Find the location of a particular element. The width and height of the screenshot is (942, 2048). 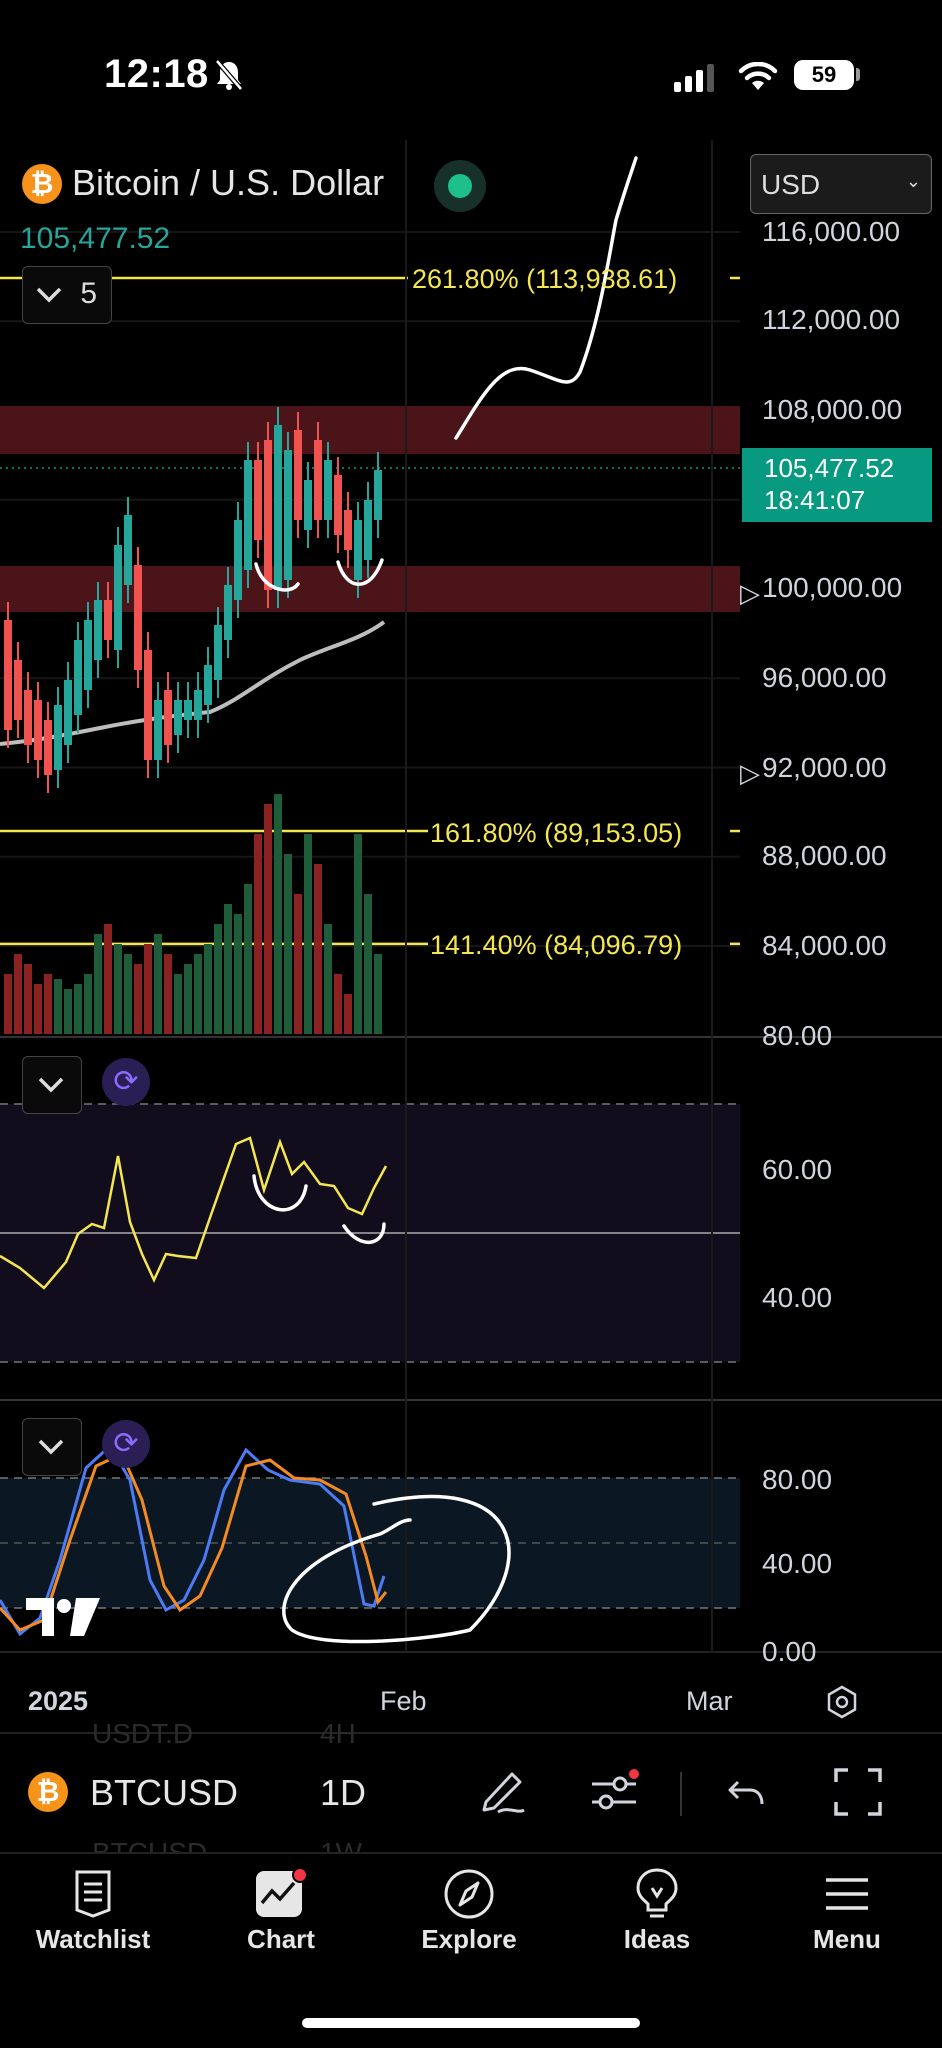

fullscreen-icon is located at coordinates (858, 1792).